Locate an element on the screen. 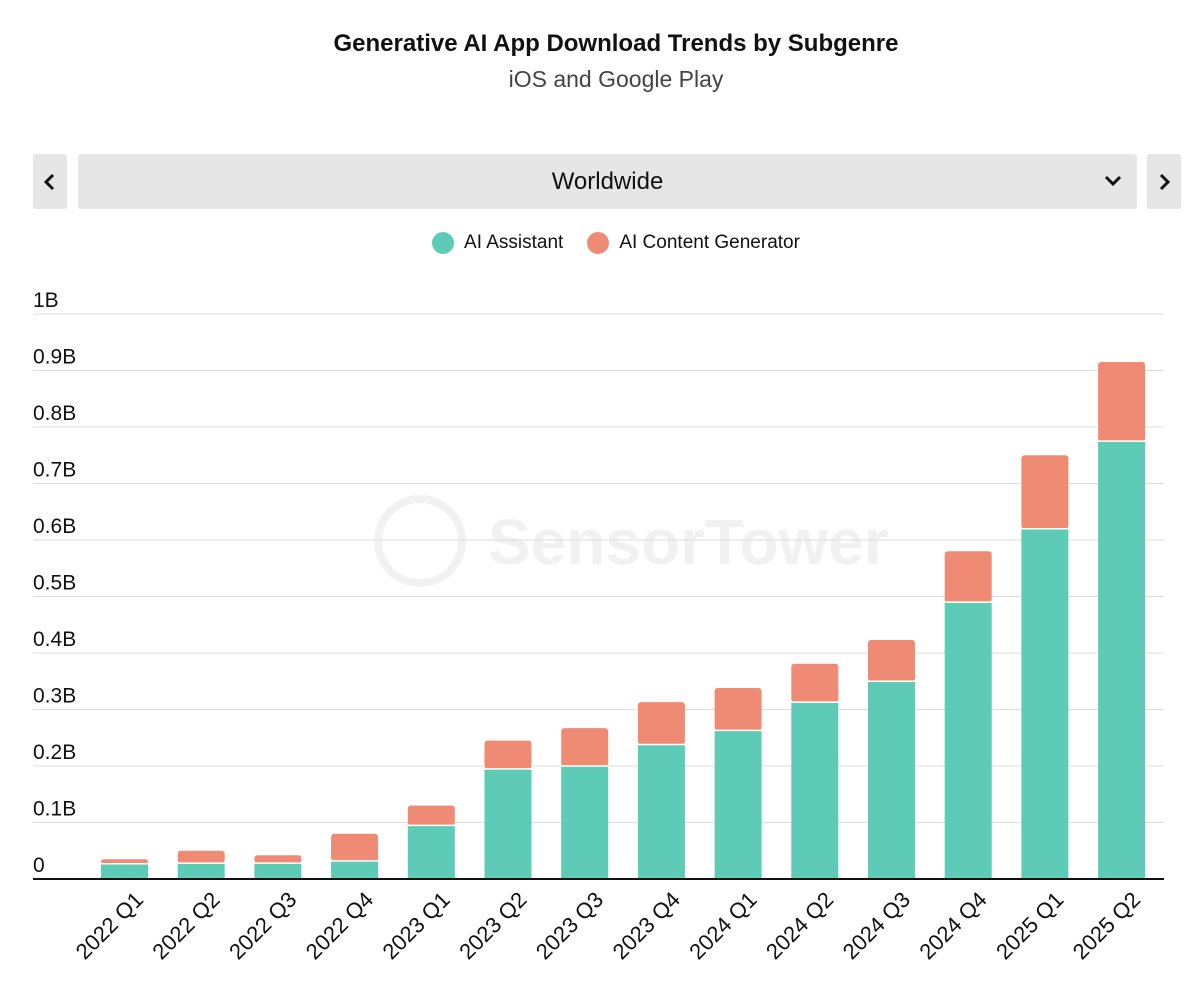 This screenshot has width=1202, height=994. x-tick-label: 2023 Q3 is located at coordinates (569, 925).